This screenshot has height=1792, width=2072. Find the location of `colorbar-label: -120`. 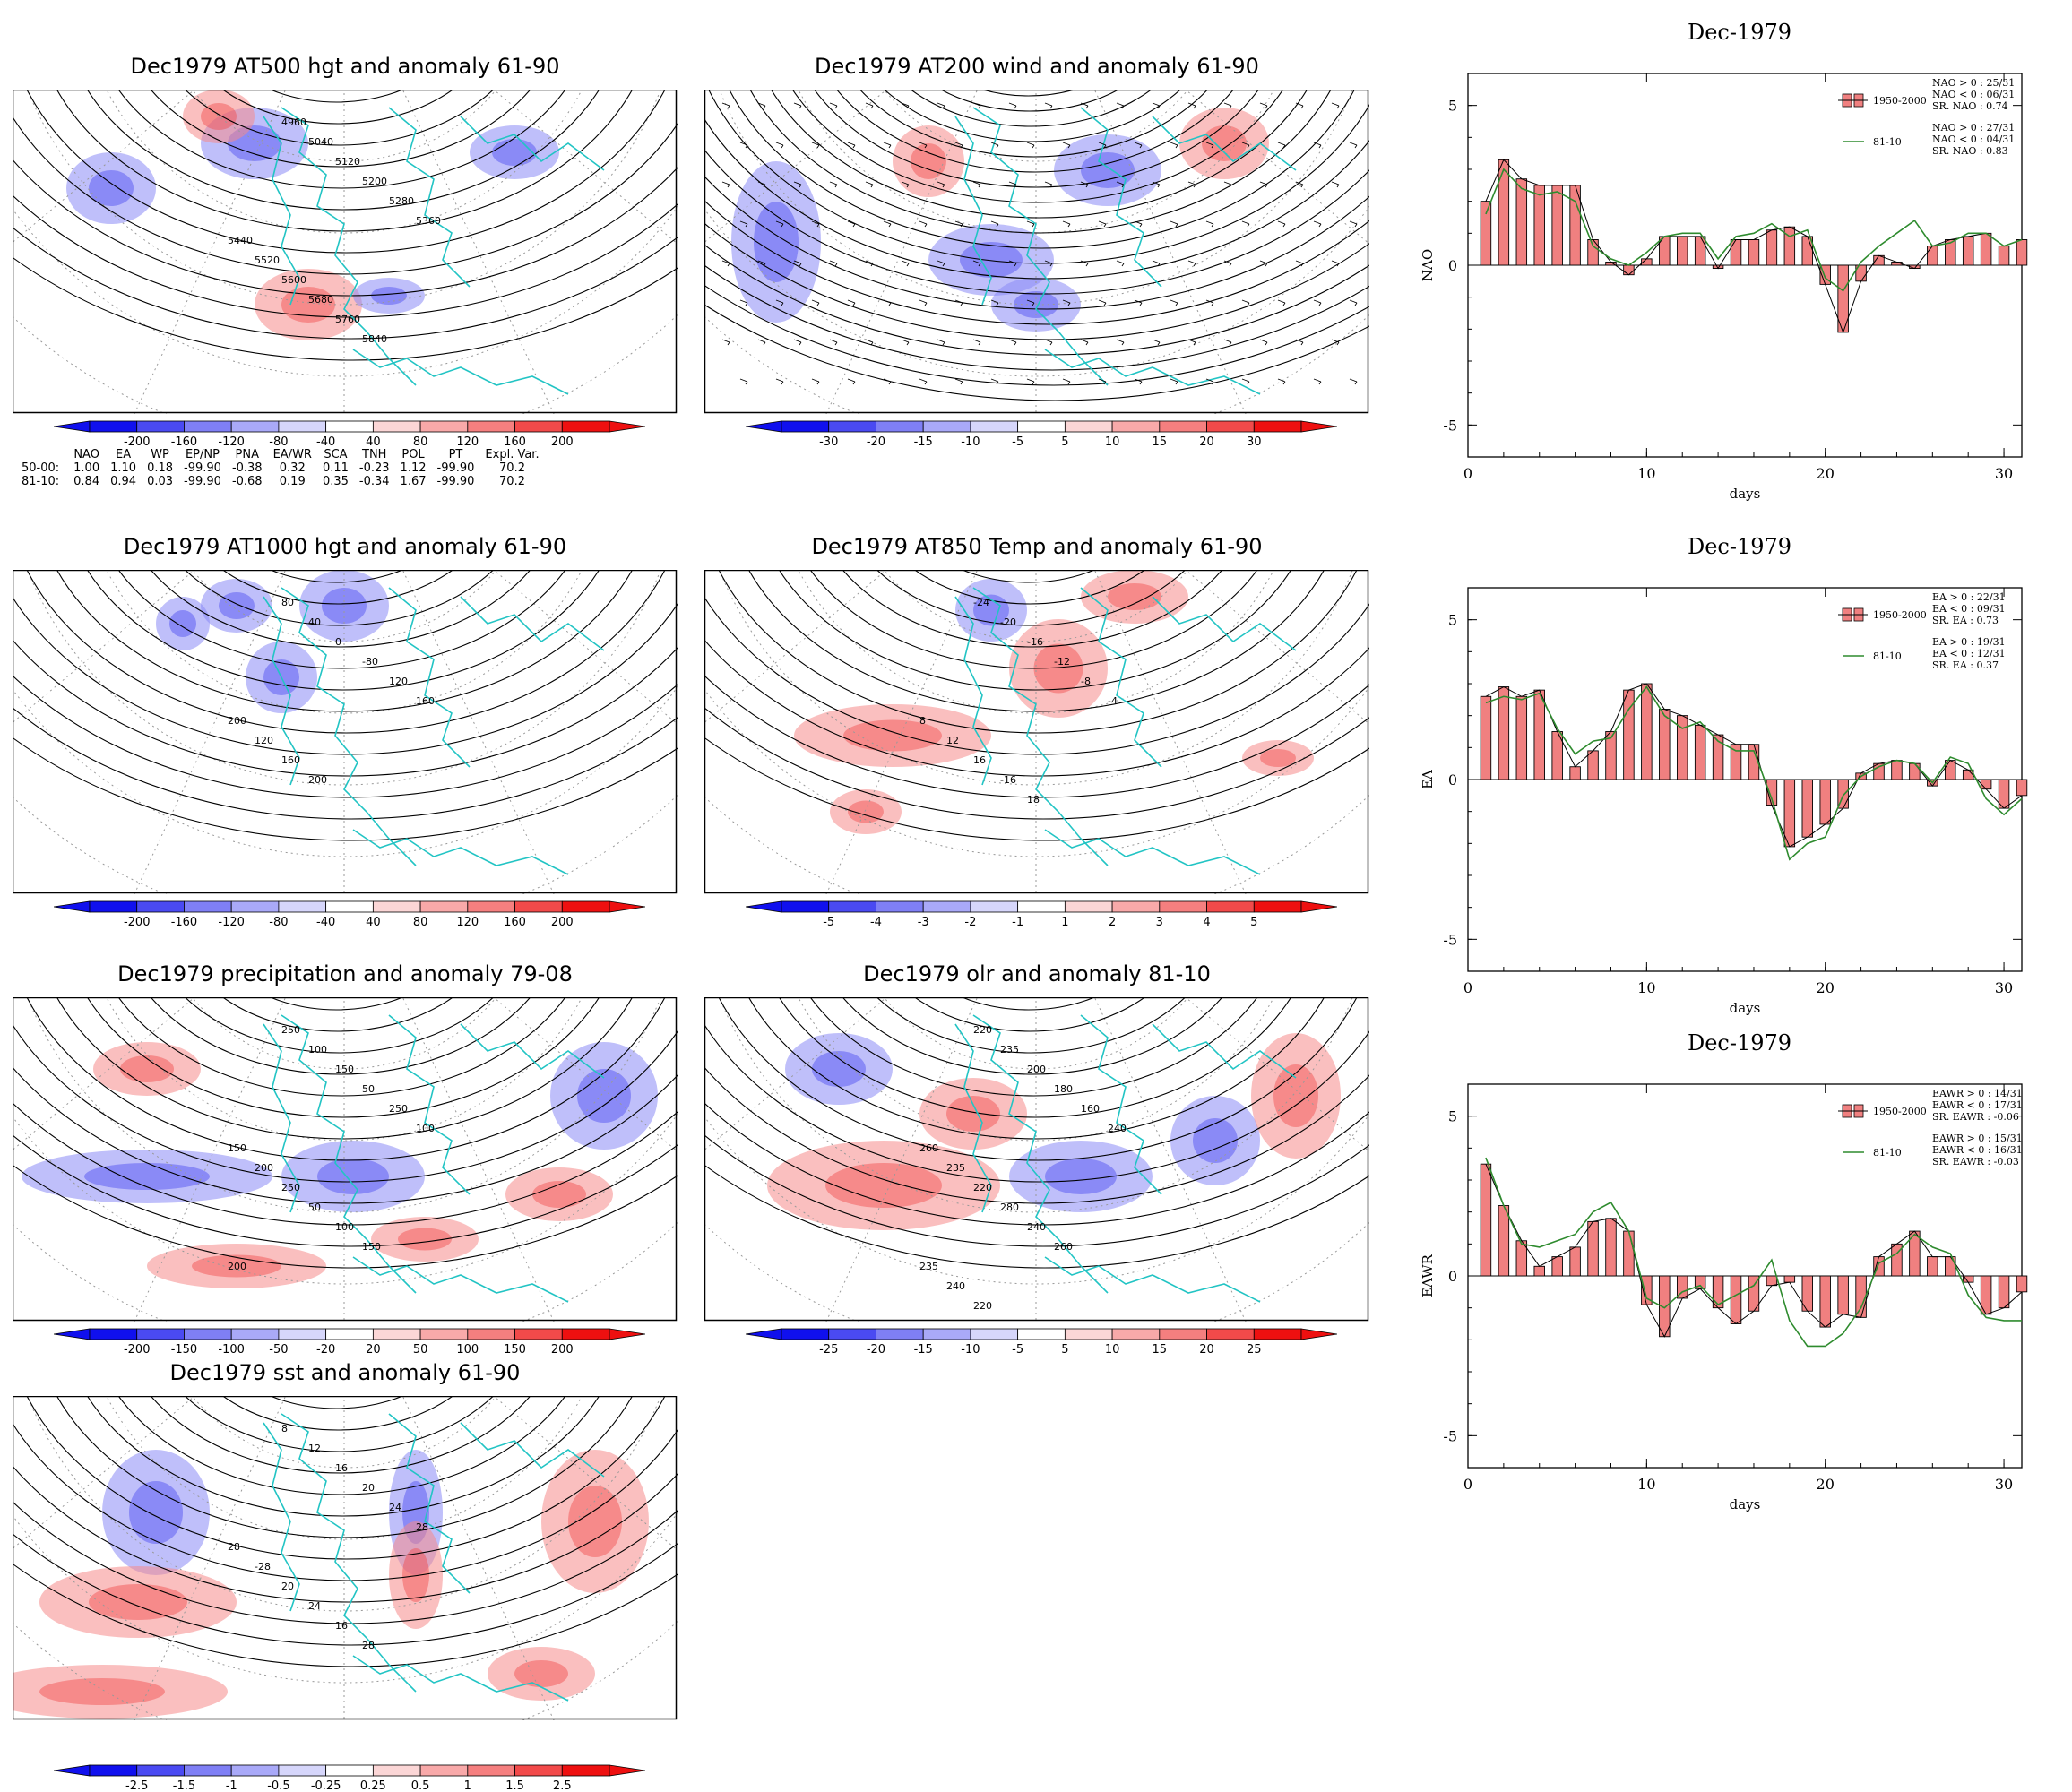

colorbar-label: -120 is located at coordinates (231, 922).